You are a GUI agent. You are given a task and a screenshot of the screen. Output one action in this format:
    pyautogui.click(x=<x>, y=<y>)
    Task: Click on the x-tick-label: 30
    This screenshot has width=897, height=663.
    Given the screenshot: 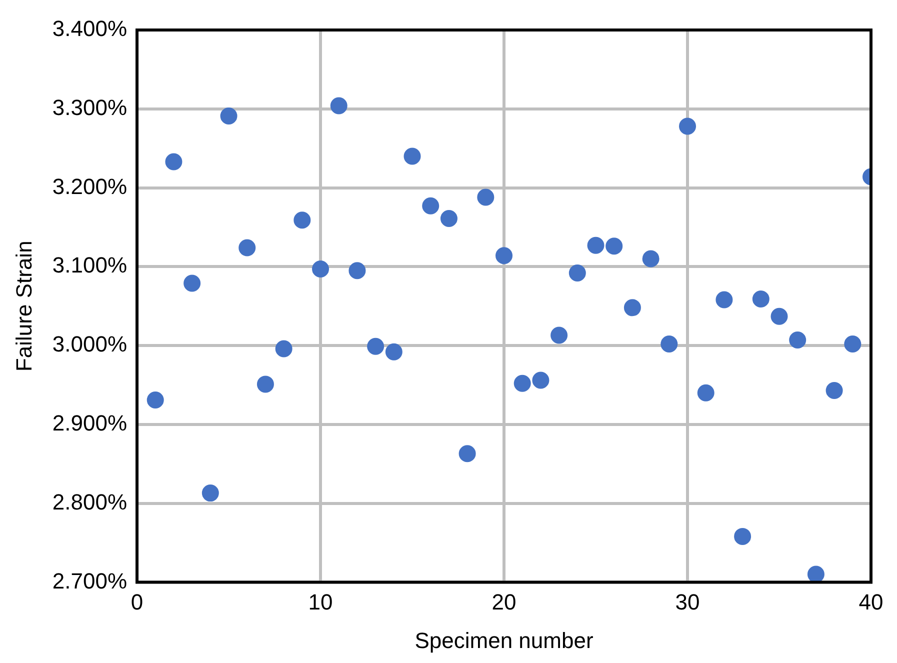 What is the action you would take?
    pyautogui.click(x=687, y=601)
    